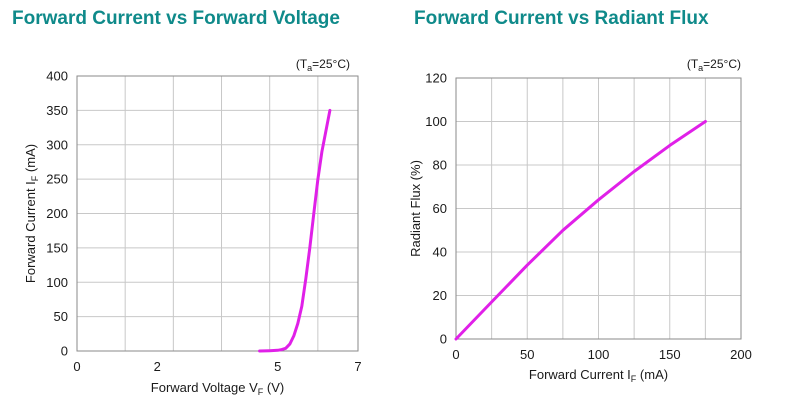  What do you see at coordinates (455, 354) in the screenshot?
I see `chart2-x-tick-label: 0` at bounding box center [455, 354].